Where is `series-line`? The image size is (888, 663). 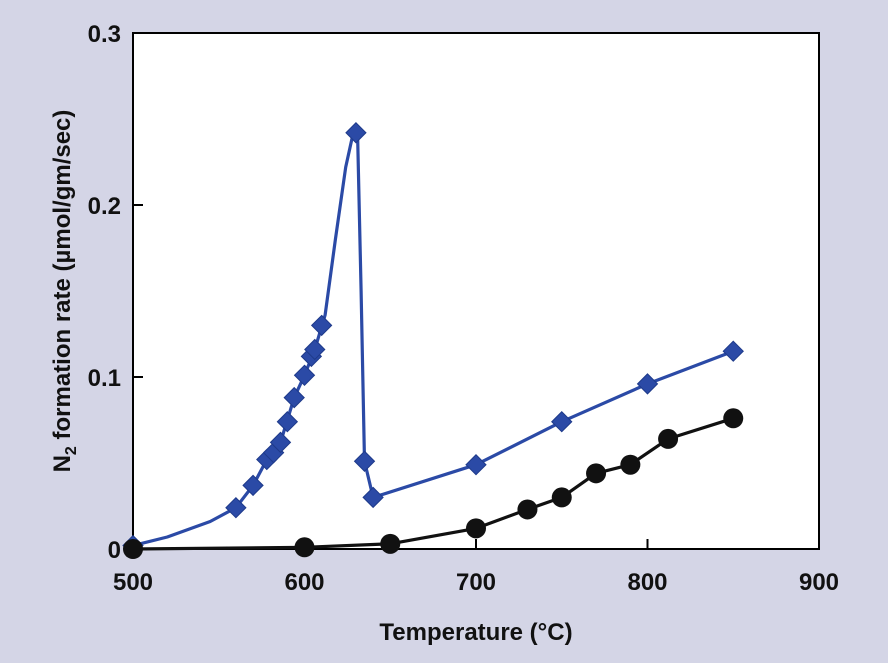 series-line is located at coordinates (433, 483).